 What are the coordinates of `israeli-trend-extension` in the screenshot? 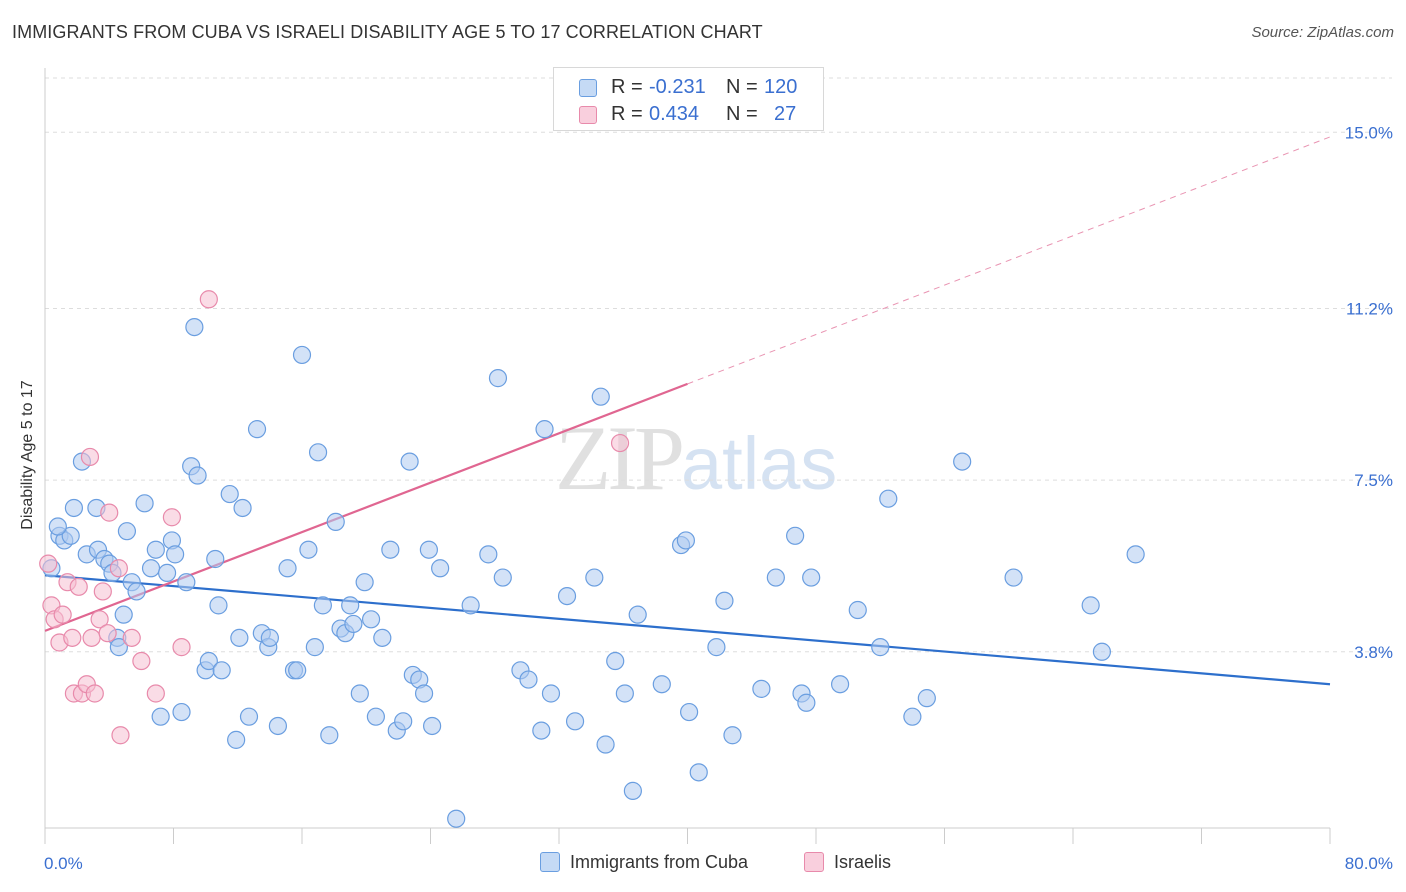 It's located at (1009, 260).